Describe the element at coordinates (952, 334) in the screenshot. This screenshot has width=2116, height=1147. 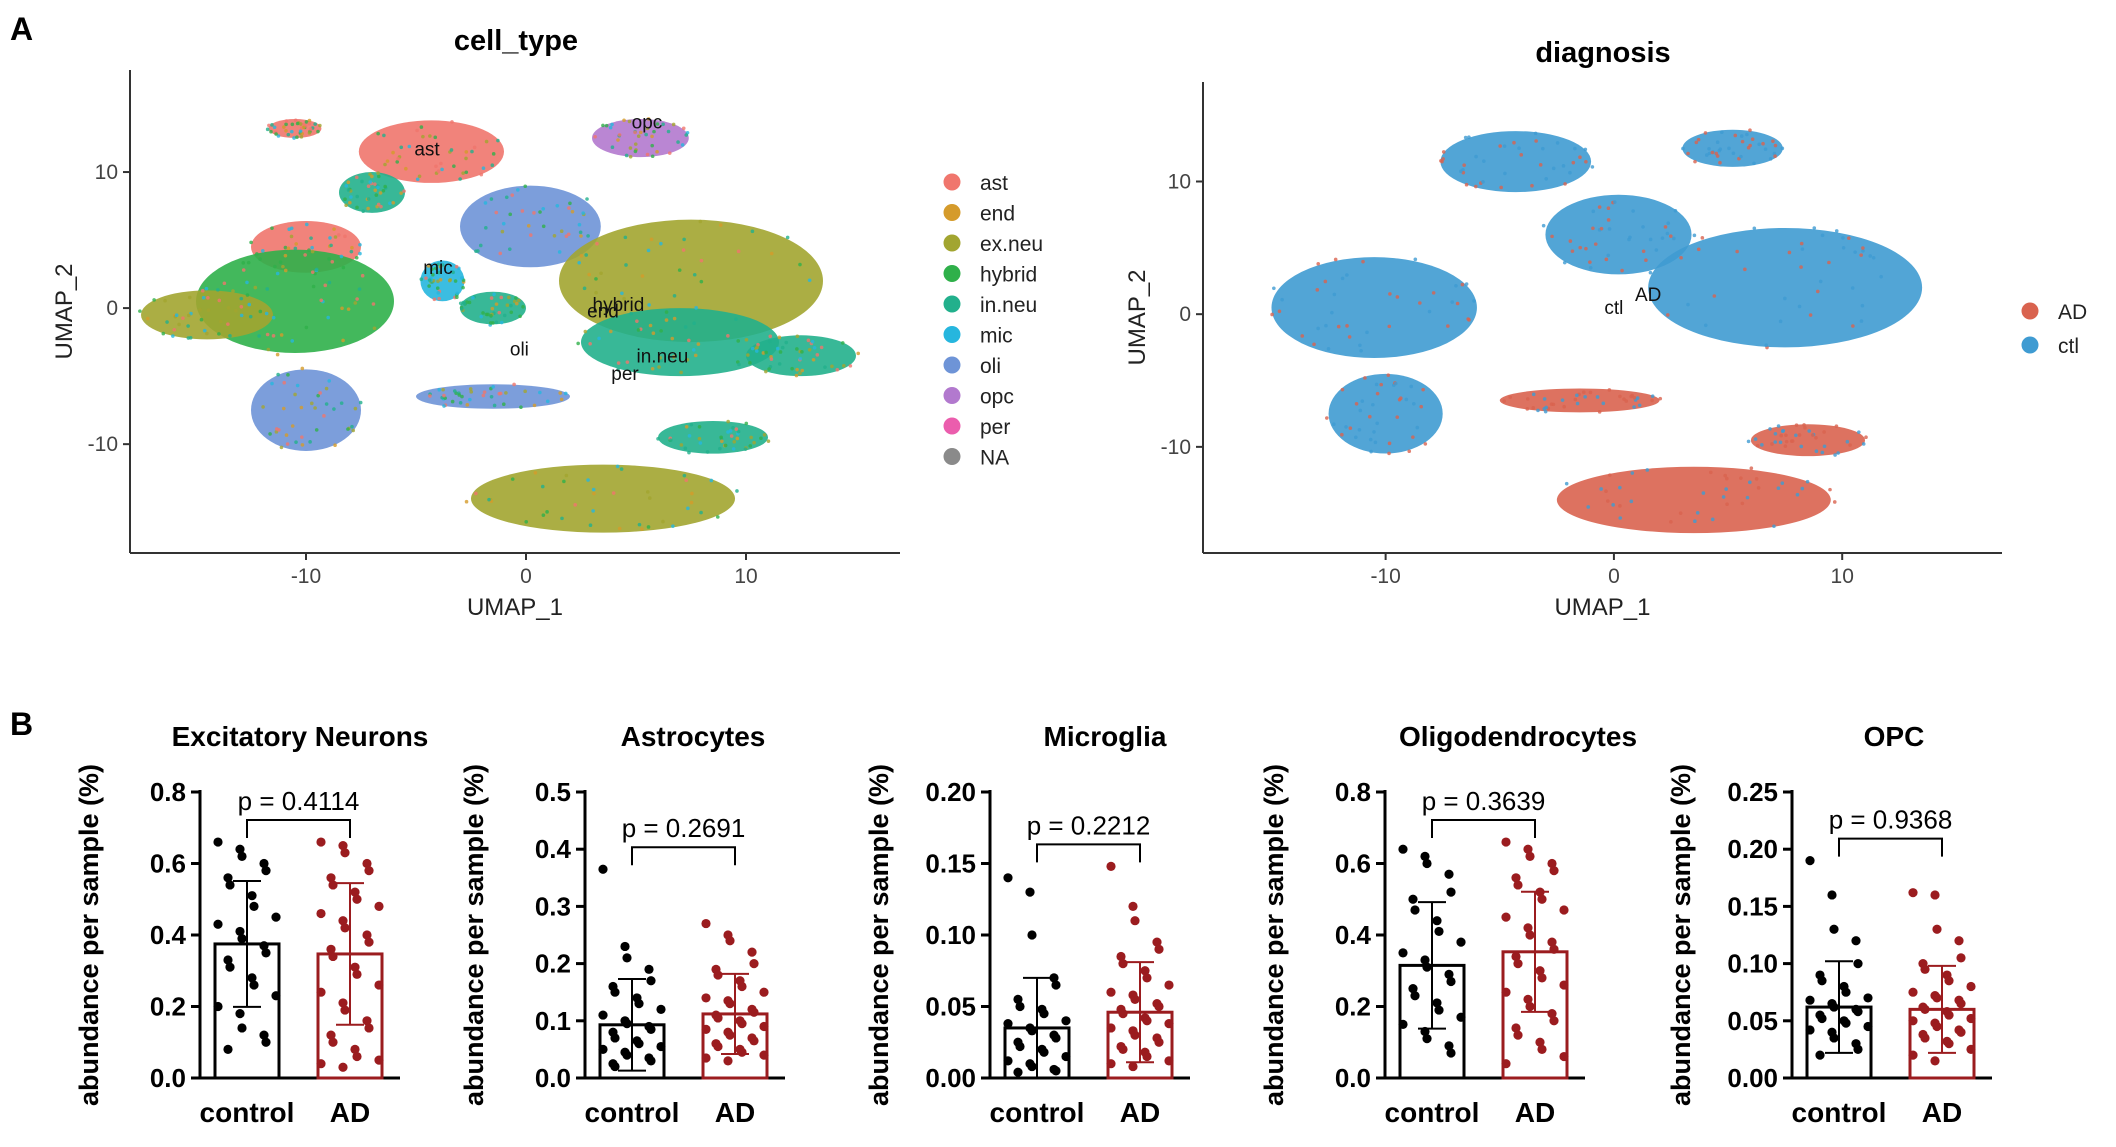
I see `legend-swatch` at that location.